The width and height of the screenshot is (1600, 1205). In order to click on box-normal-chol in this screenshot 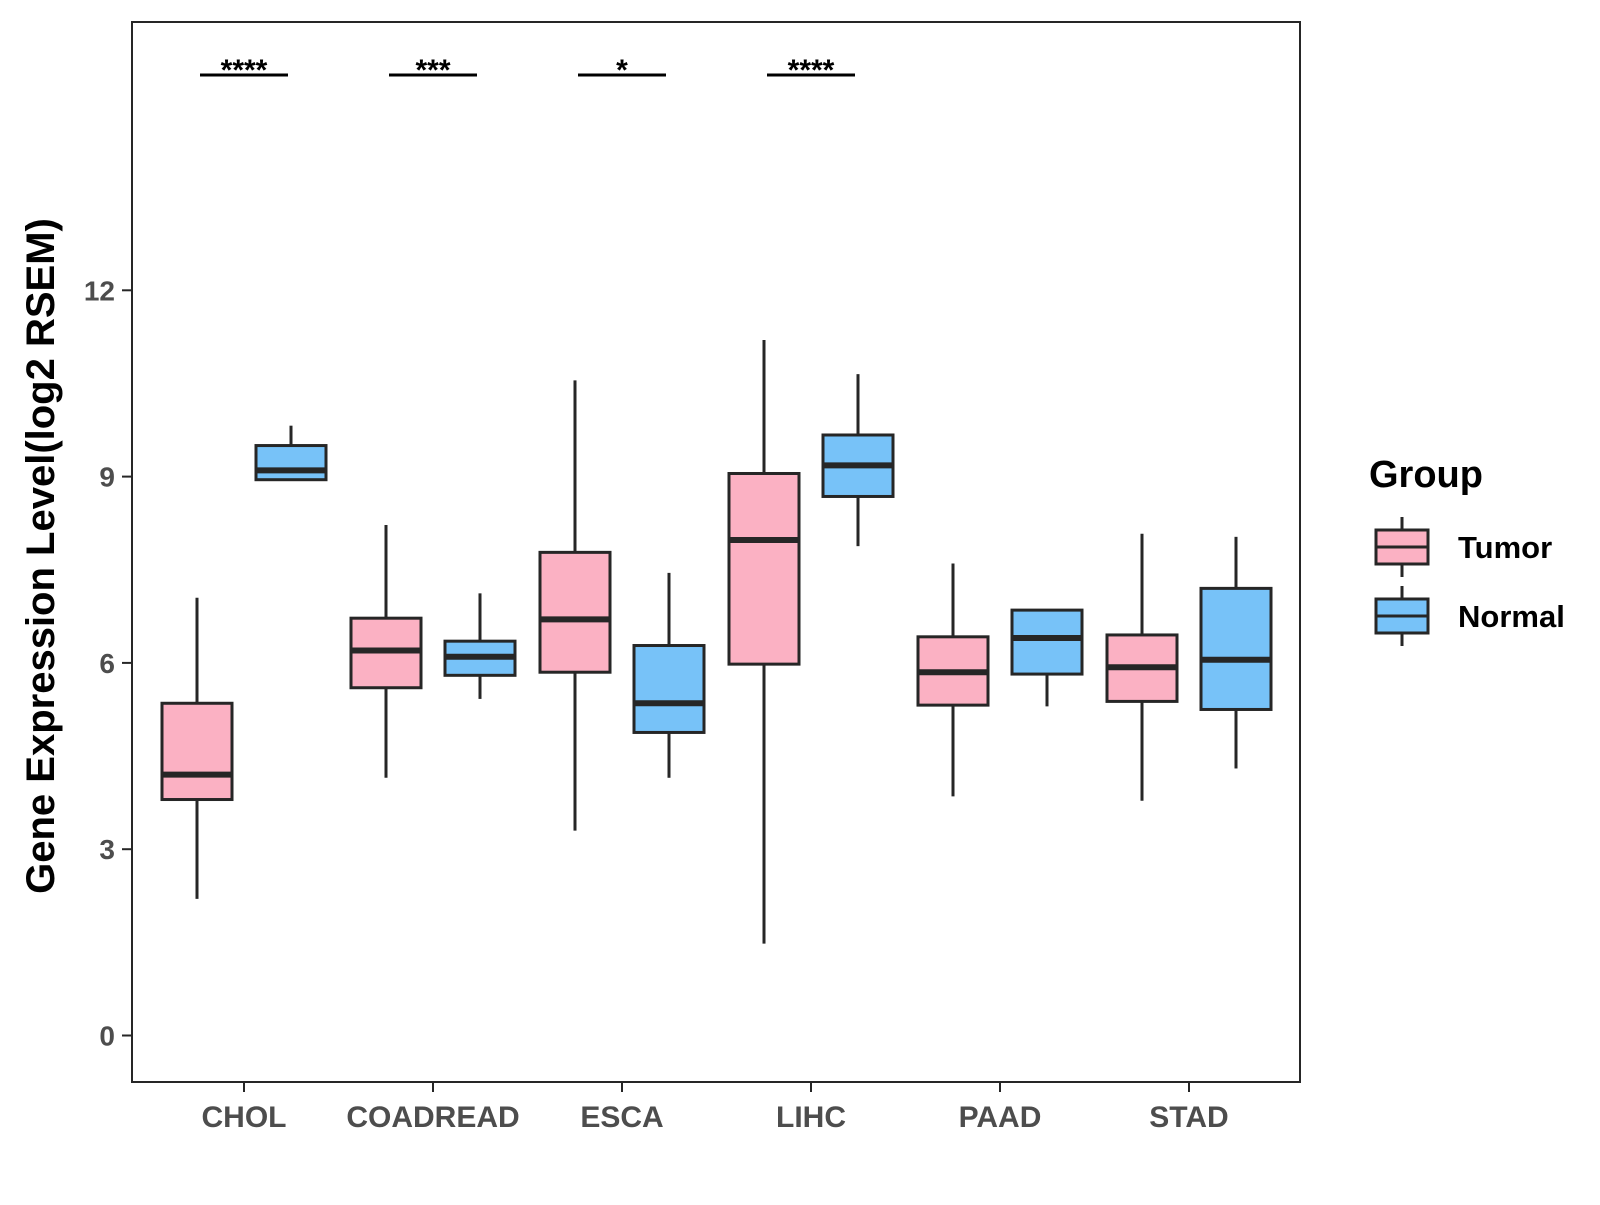, I will do `click(291, 453)`.